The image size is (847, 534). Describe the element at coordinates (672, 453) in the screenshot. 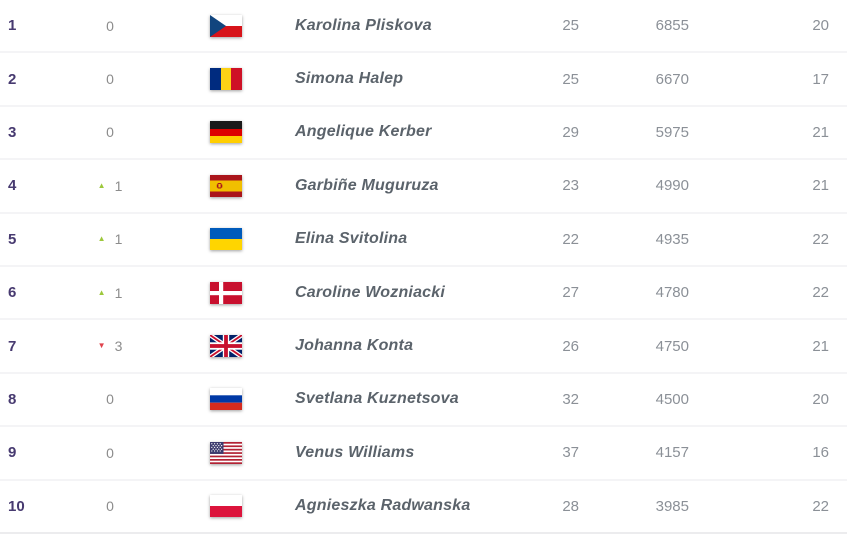

I see `points-cell: 4157` at that location.